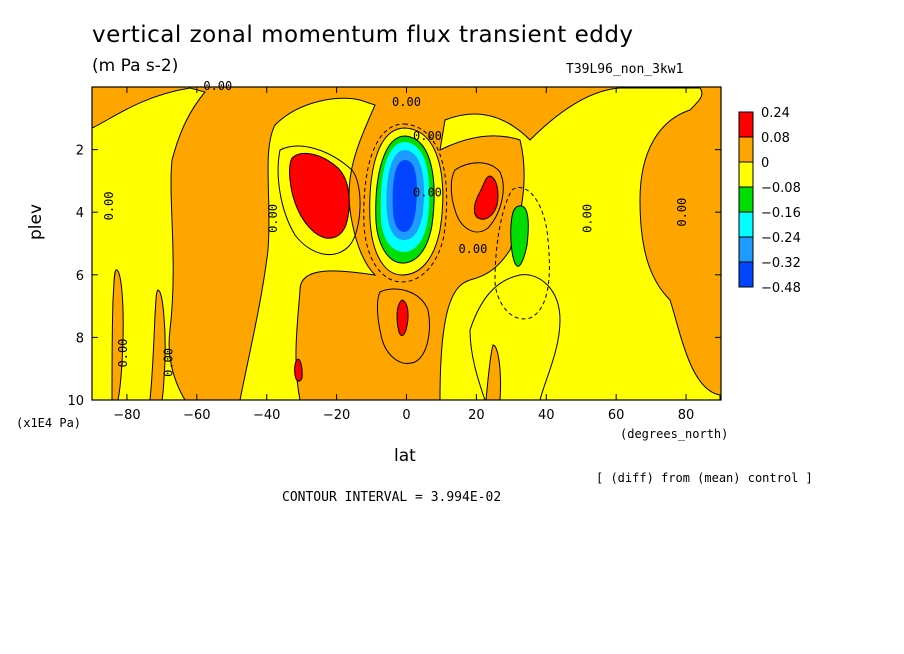 This screenshot has width=904, height=654. I want to click on fill-red-small, so click(298, 370).